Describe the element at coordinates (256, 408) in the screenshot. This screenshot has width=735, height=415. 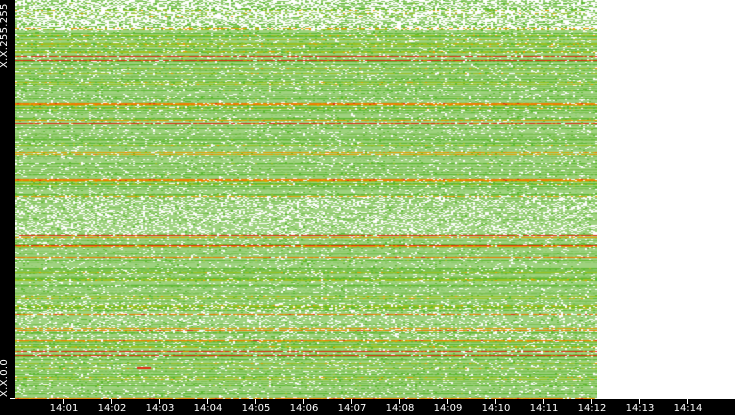
I see `x-tick-label: 14:05` at that location.